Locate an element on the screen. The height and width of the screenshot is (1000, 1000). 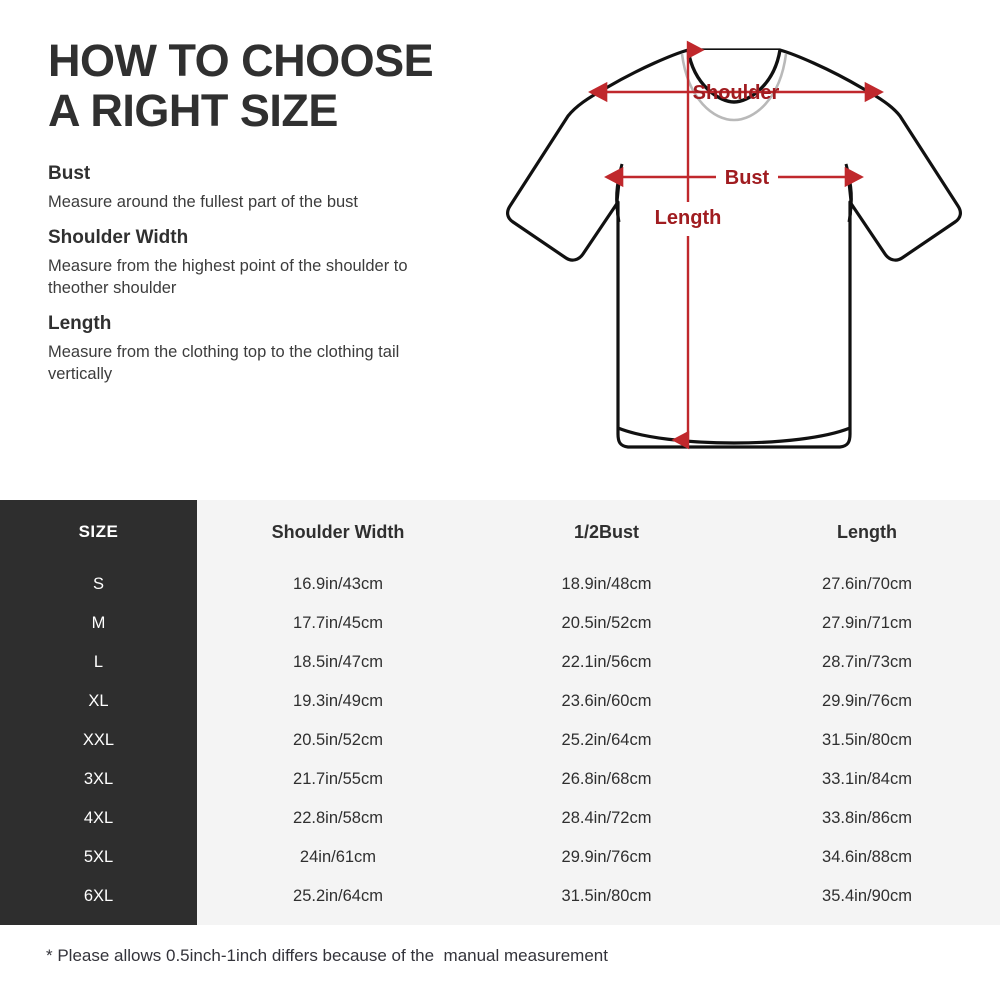
column-header-size: SIZE is located at coordinates (98, 531).